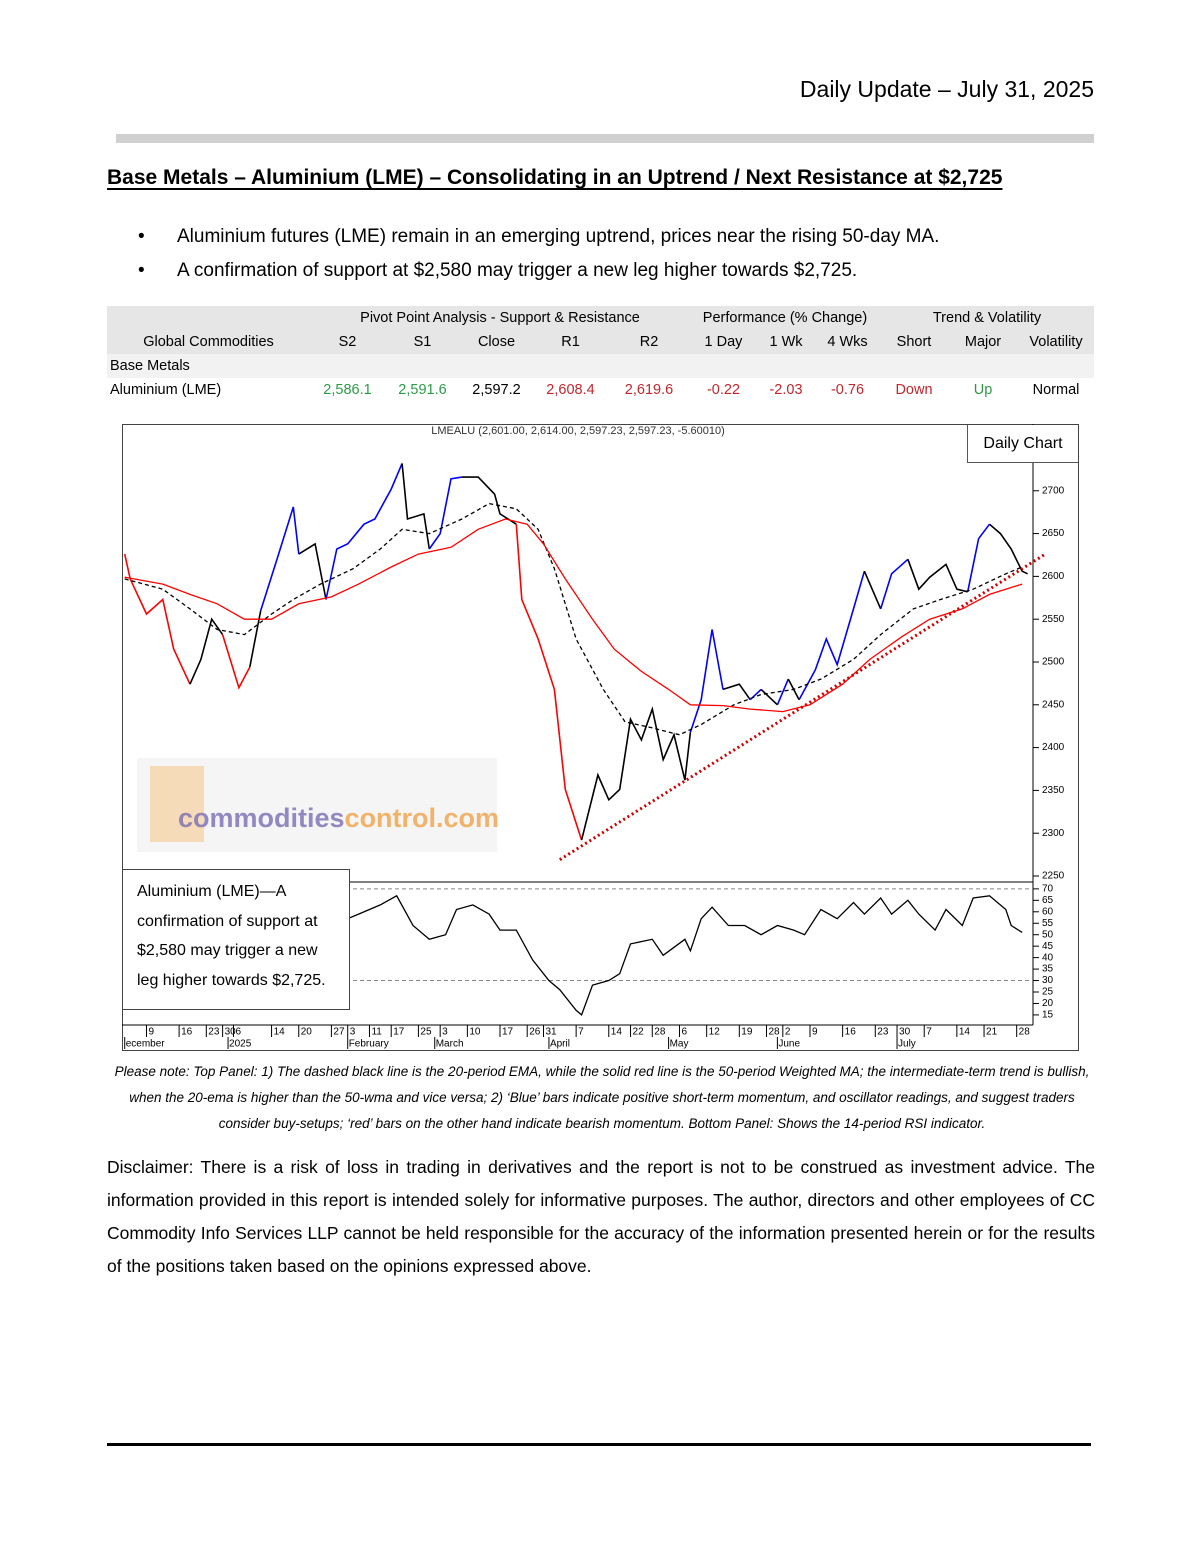 The height and width of the screenshot is (1553, 1200). What do you see at coordinates (715, 1032) in the screenshot?
I see `x-tick-label: 12` at bounding box center [715, 1032].